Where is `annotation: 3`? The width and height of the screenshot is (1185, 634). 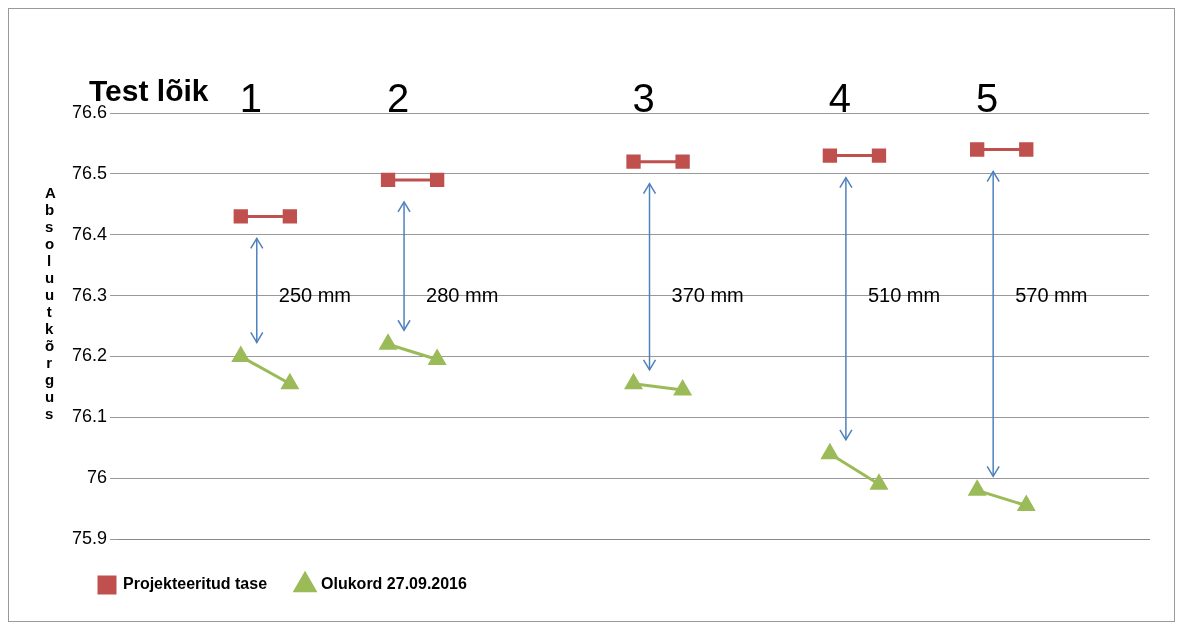 annotation: 3 is located at coordinates (643, 98).